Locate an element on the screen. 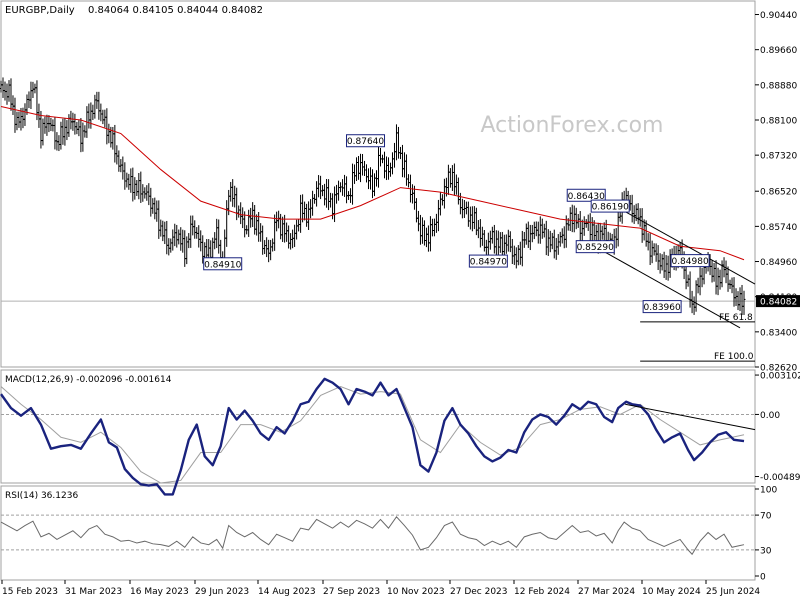  rsi-panel: RSI(14) 36.1236 is located at coordinates (377, 523).